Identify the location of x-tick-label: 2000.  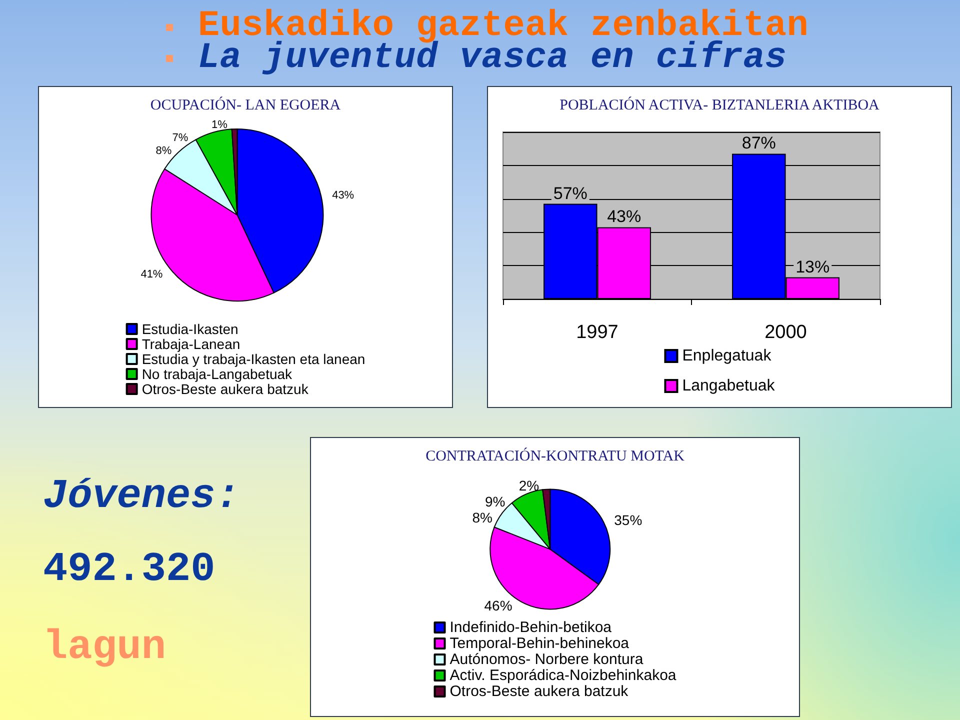
(785, 332).